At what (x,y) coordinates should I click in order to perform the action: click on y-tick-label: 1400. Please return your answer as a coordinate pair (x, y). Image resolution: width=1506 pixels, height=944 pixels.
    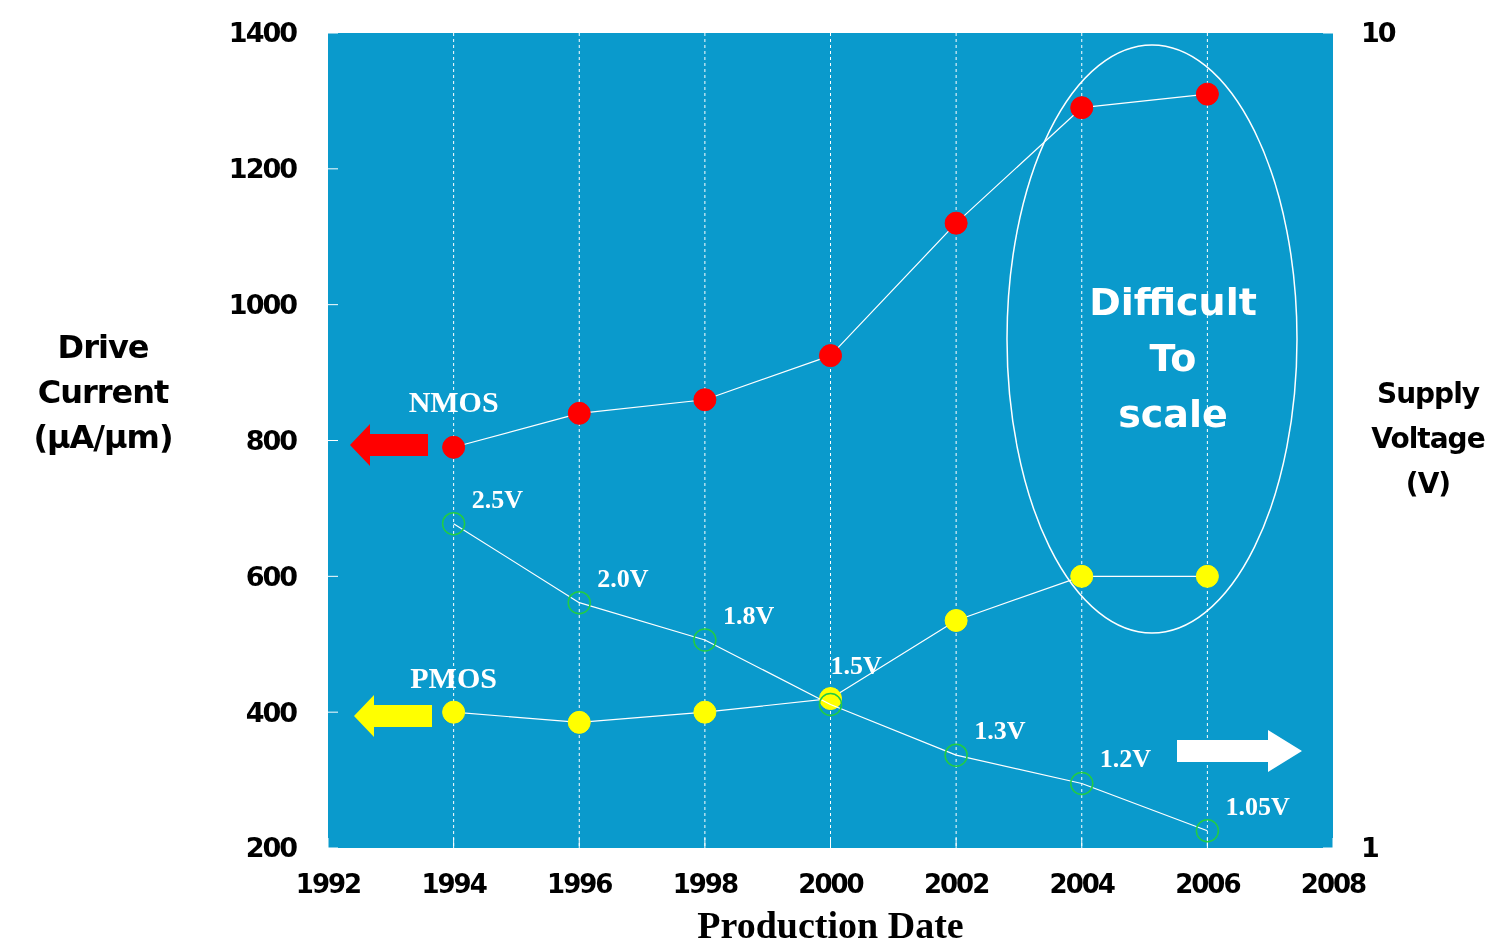
    Looking at the image, I should click on (263, 33).